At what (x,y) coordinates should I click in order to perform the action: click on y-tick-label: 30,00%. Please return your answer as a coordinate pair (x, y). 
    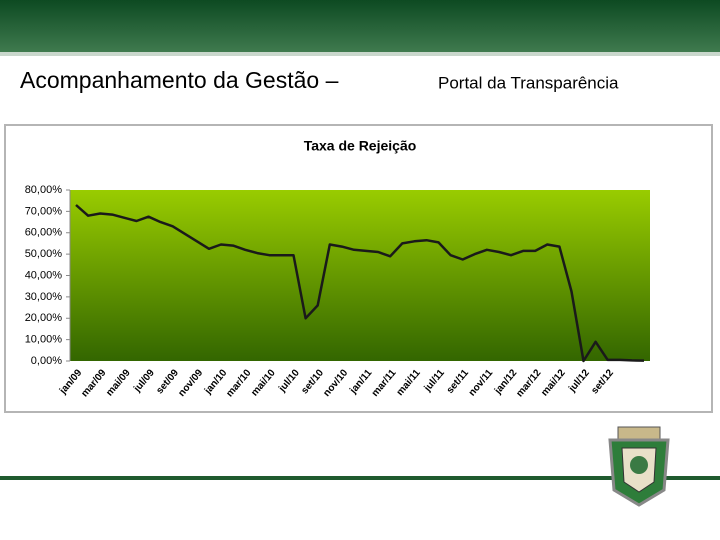
    Looking at the image, I should click on (44, 297).